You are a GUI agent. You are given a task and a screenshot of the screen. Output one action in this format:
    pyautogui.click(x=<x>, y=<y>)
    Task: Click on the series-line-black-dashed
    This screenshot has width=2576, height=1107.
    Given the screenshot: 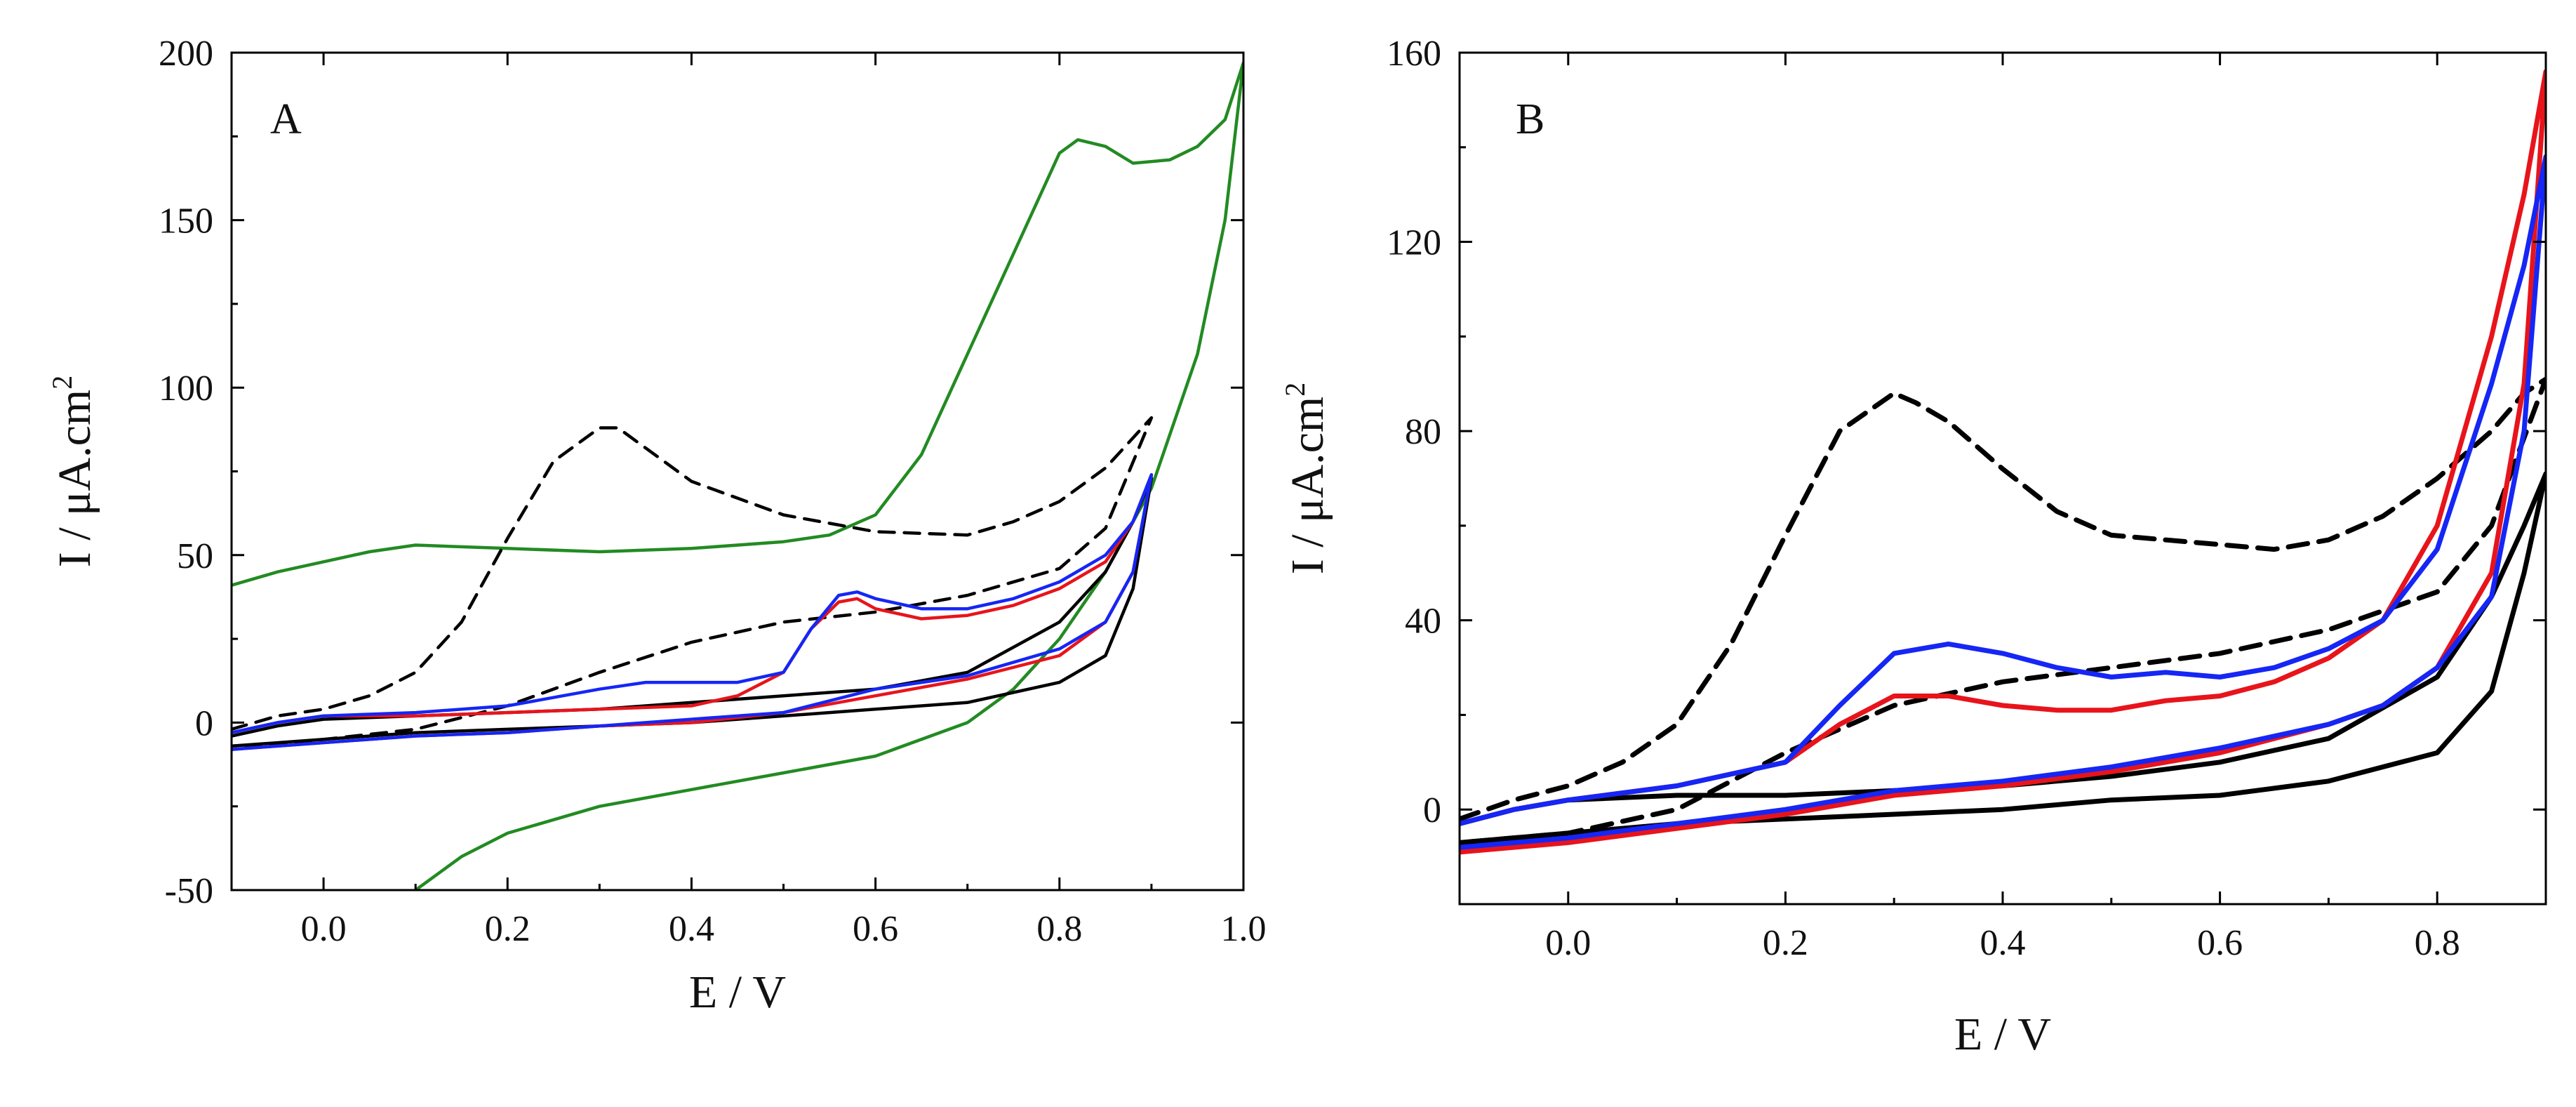 What is the action you would take?
    pyautogui.click(x=693, y=583)
    